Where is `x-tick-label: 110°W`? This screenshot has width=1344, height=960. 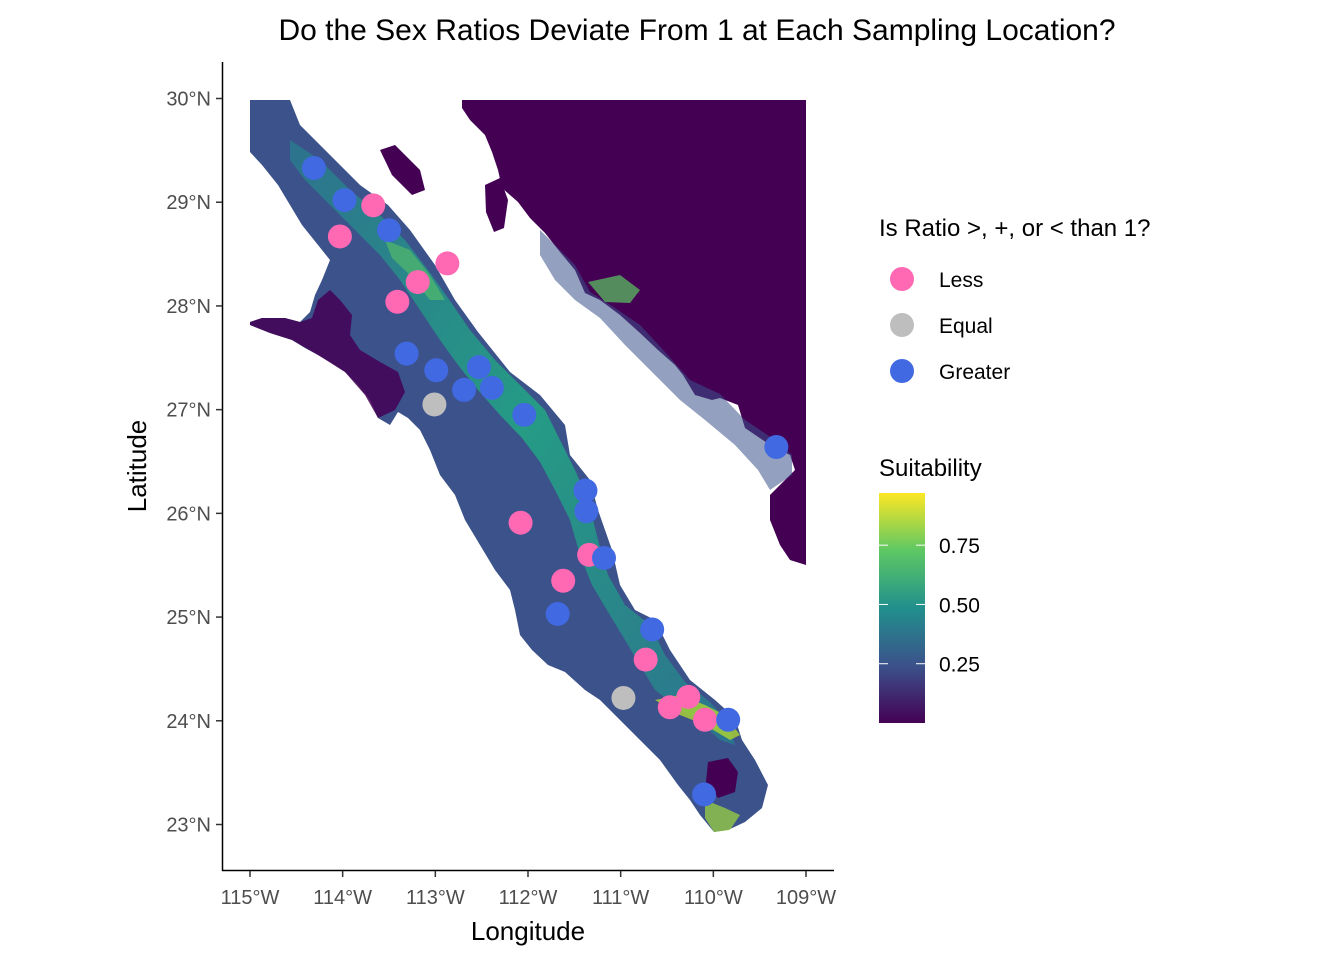 x-tick-label: 110°W is located at coordinates (713, 898).